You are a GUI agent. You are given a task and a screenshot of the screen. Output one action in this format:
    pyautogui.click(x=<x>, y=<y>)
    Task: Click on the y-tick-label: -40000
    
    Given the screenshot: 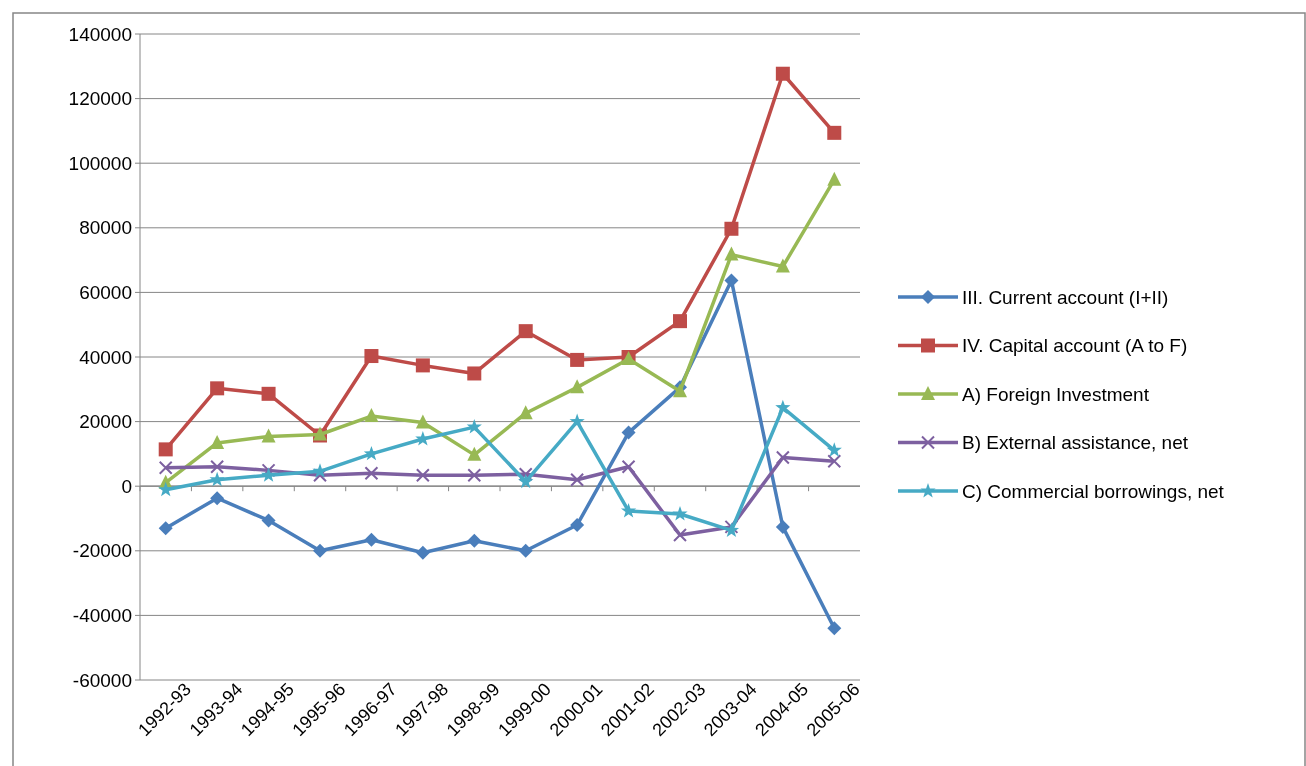 What is the action you would take?
    pyautogui.click(x=102, y=616)
    